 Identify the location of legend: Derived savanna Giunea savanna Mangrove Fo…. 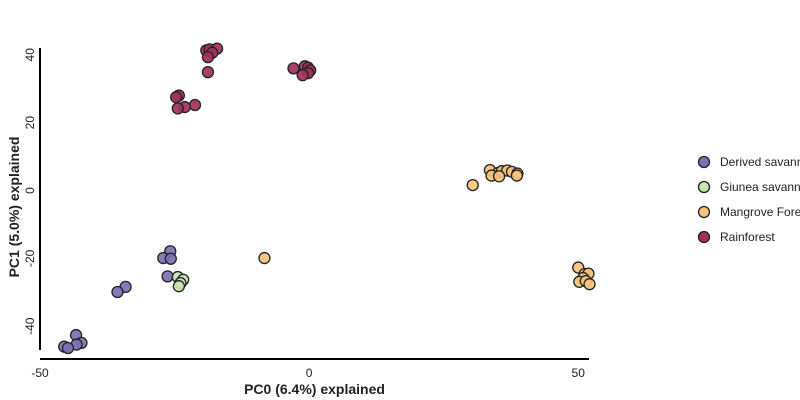
(748, 199).